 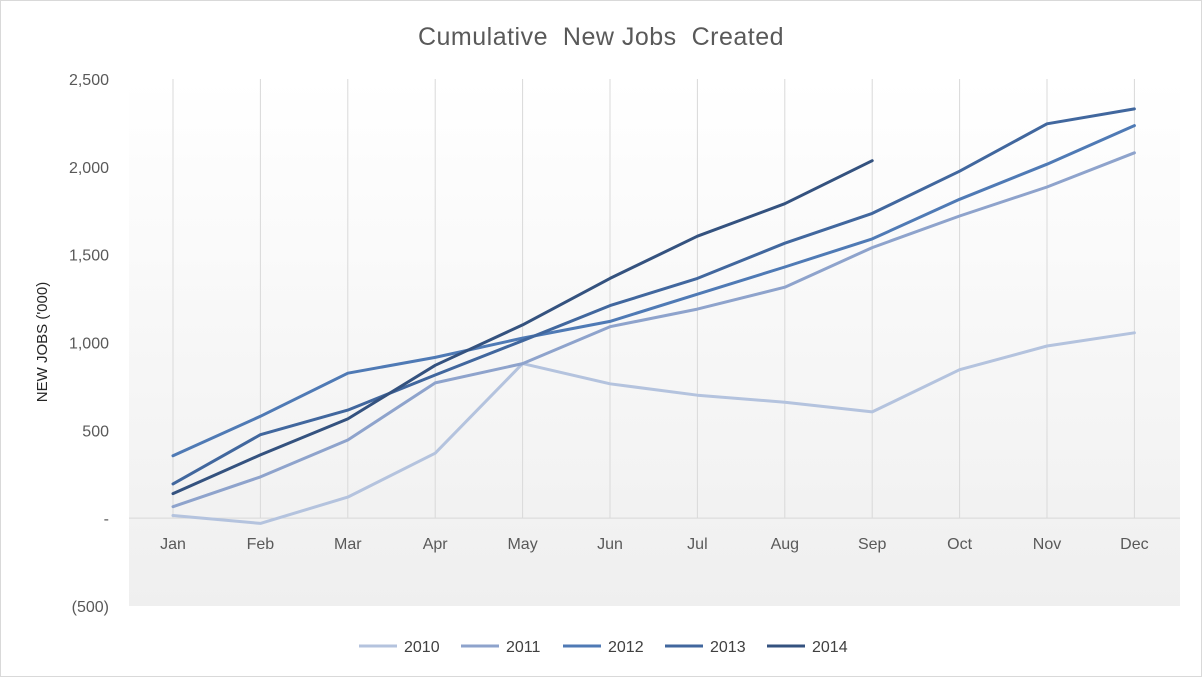 I want to click on y-tick-label: 1,500, so click(x=89, y=256).